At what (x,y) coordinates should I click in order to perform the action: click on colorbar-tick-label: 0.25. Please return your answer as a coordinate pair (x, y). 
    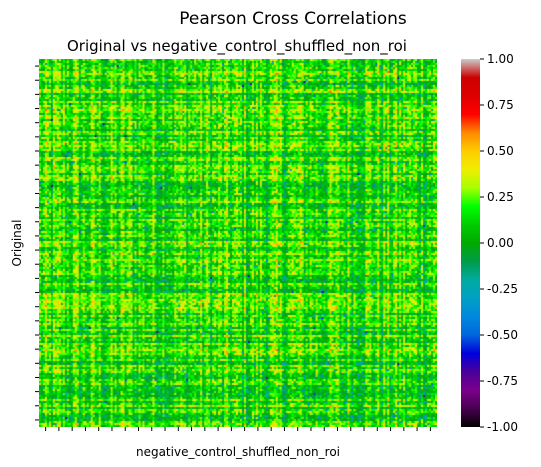
    Looking at the image, I should click on (500, 197).